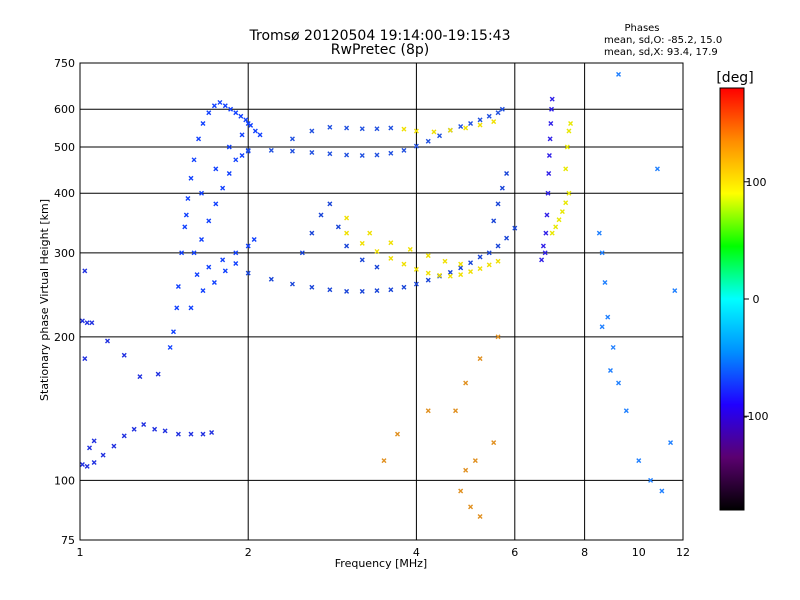 This screenshot has height=600, width=800. What do you see at coordinates (384, 552) in the screenshot?
I see `x-axis-ticks: 1 2 4 6 8 10 12` at bounding box center [384, 552].